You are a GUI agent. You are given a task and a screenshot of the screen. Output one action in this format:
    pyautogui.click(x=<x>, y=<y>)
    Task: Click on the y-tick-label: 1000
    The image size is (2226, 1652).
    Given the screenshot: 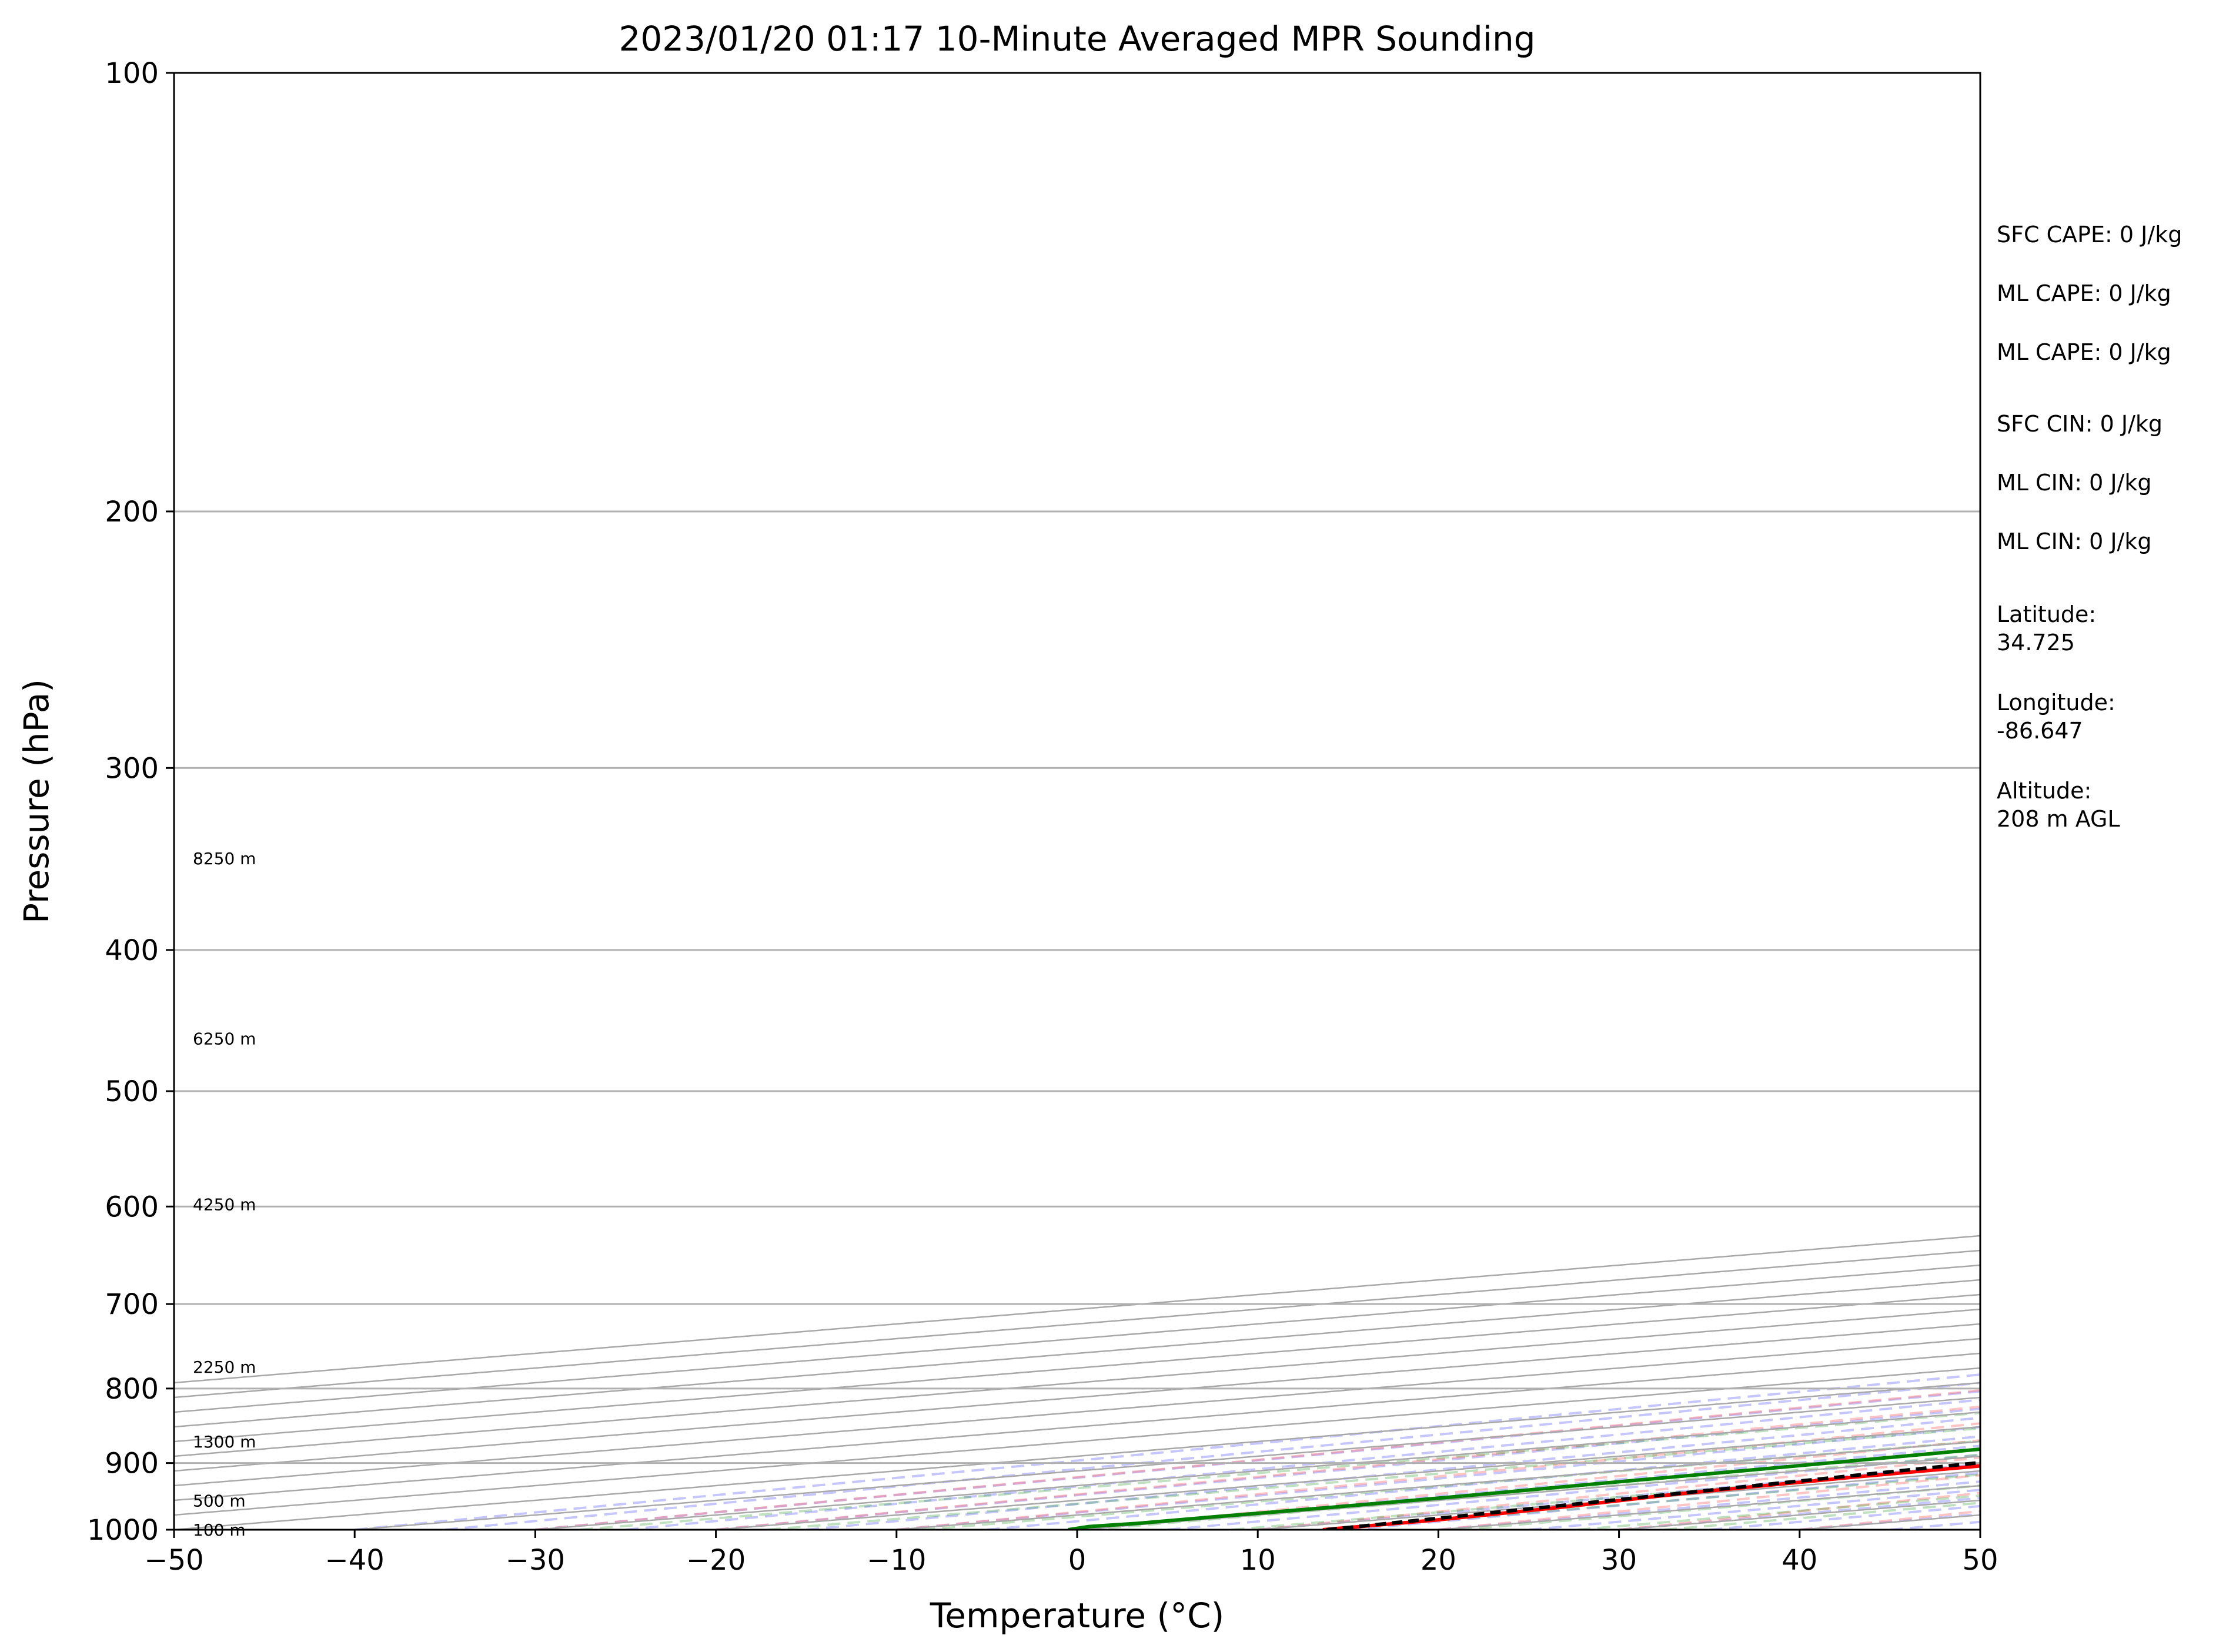 What is the action you would take?
    pyautogui.click(x=123, y=1531)
    